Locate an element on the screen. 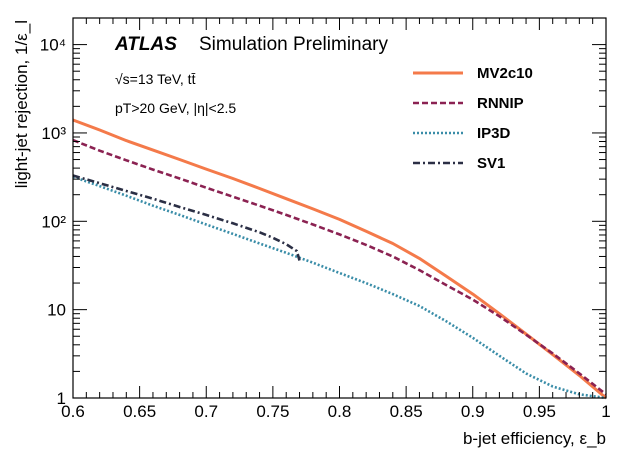 The width and height of the screenshot is (622, 464). y-tick-label: 10⁴ is located at coordinates (53, 45).